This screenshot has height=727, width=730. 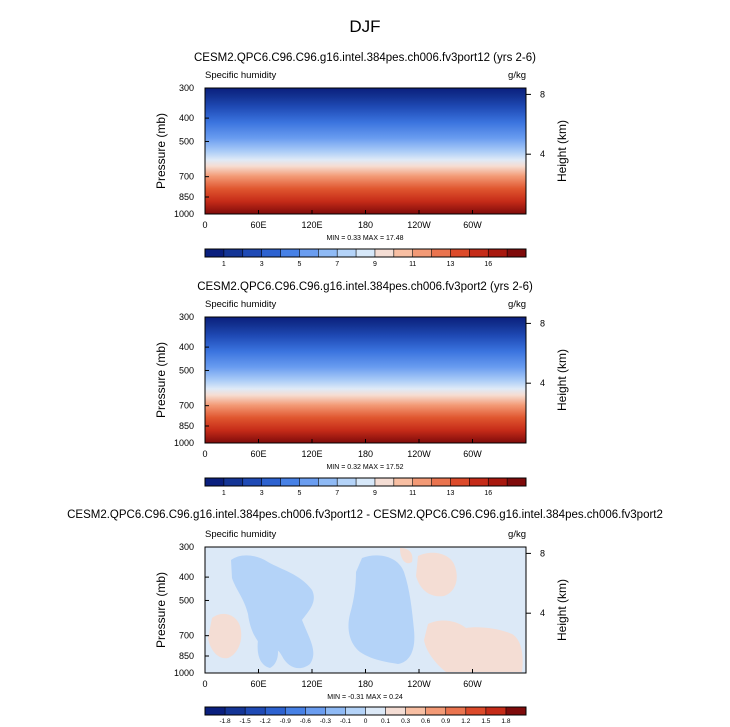 I want to click on panel-2-xticks: 0 60E 120E 180 120W 60W, so click(x=342, y=449).